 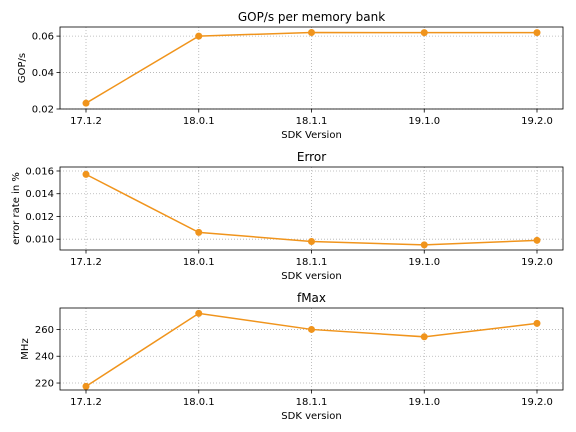 I want to click on chart-title: GOP/s per memory bank, so click(x=311, y=17).